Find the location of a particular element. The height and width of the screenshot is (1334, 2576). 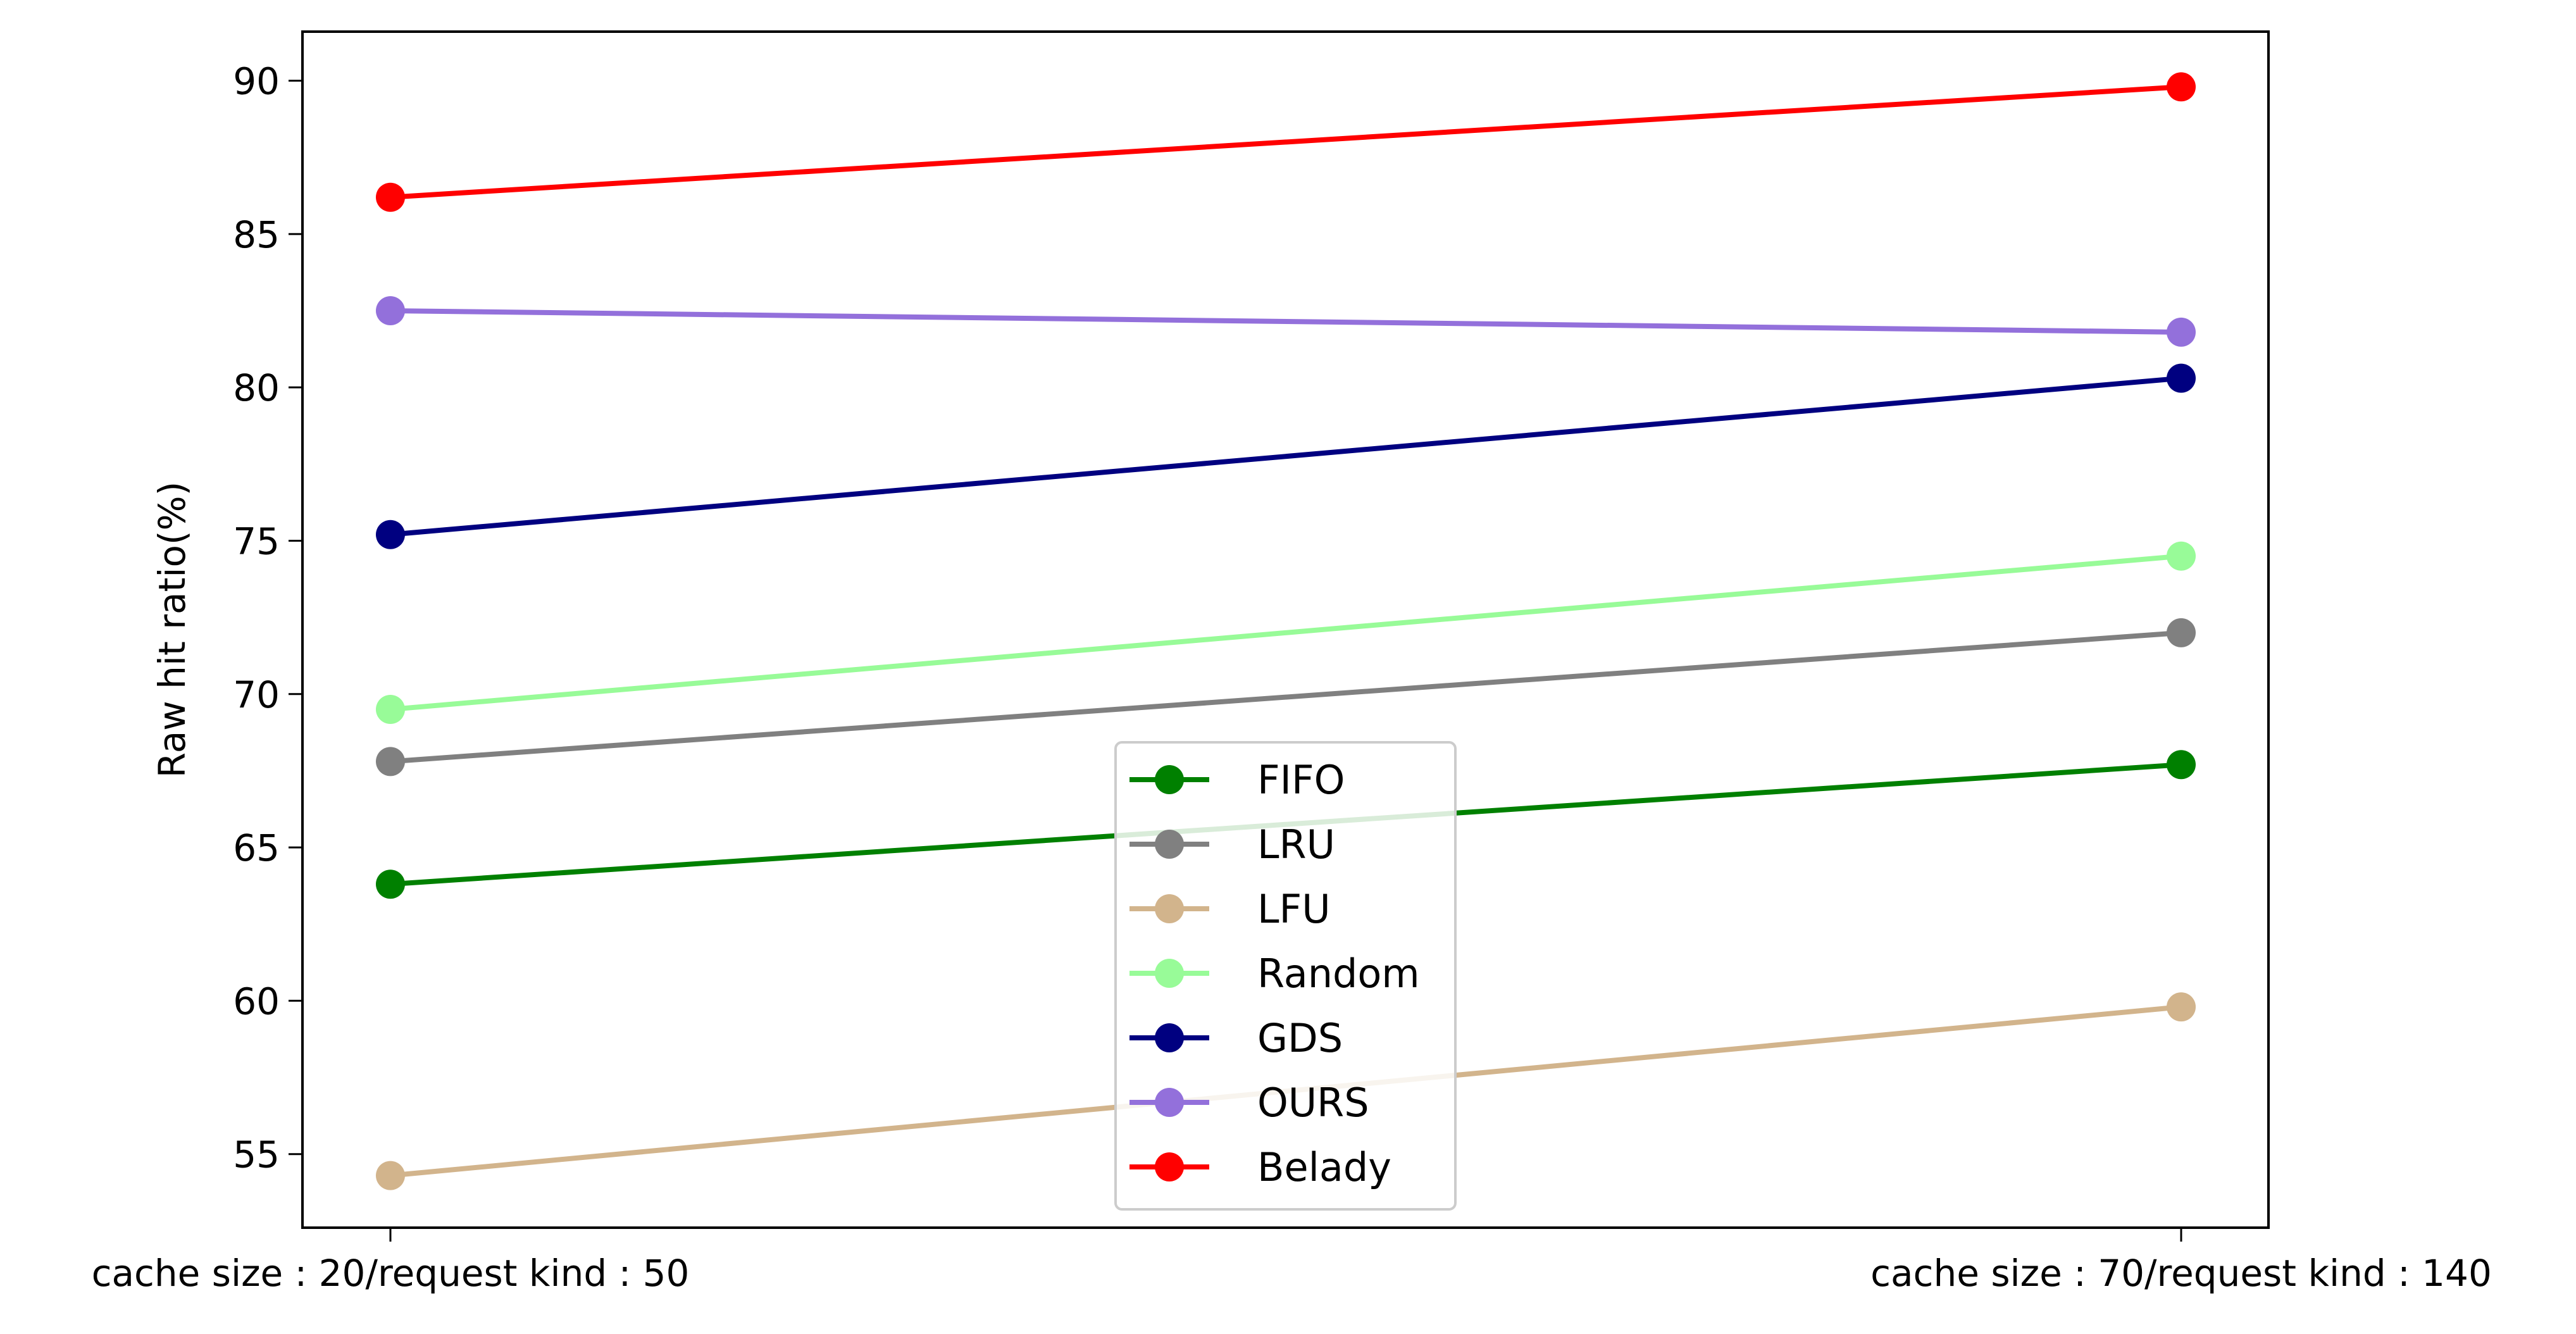

legend-label-lru: LRU is located at coordinates (1296, 844).